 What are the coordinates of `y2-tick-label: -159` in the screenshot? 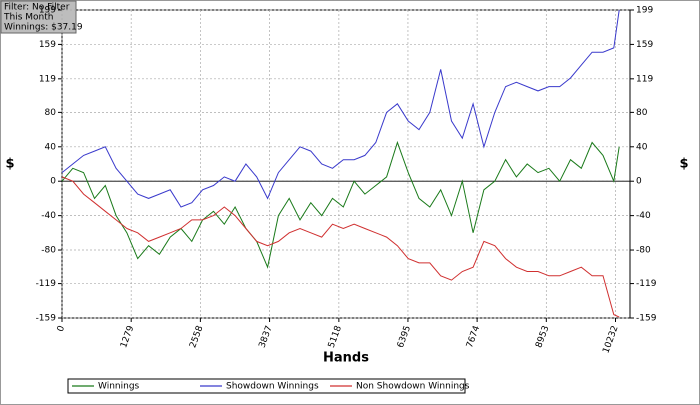 It's located at (646, 319).